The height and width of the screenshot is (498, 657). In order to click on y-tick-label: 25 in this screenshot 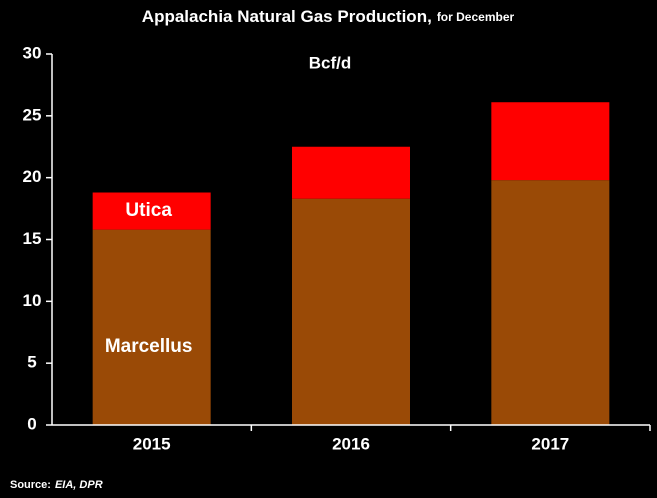, I will do `click(32, 114)`.